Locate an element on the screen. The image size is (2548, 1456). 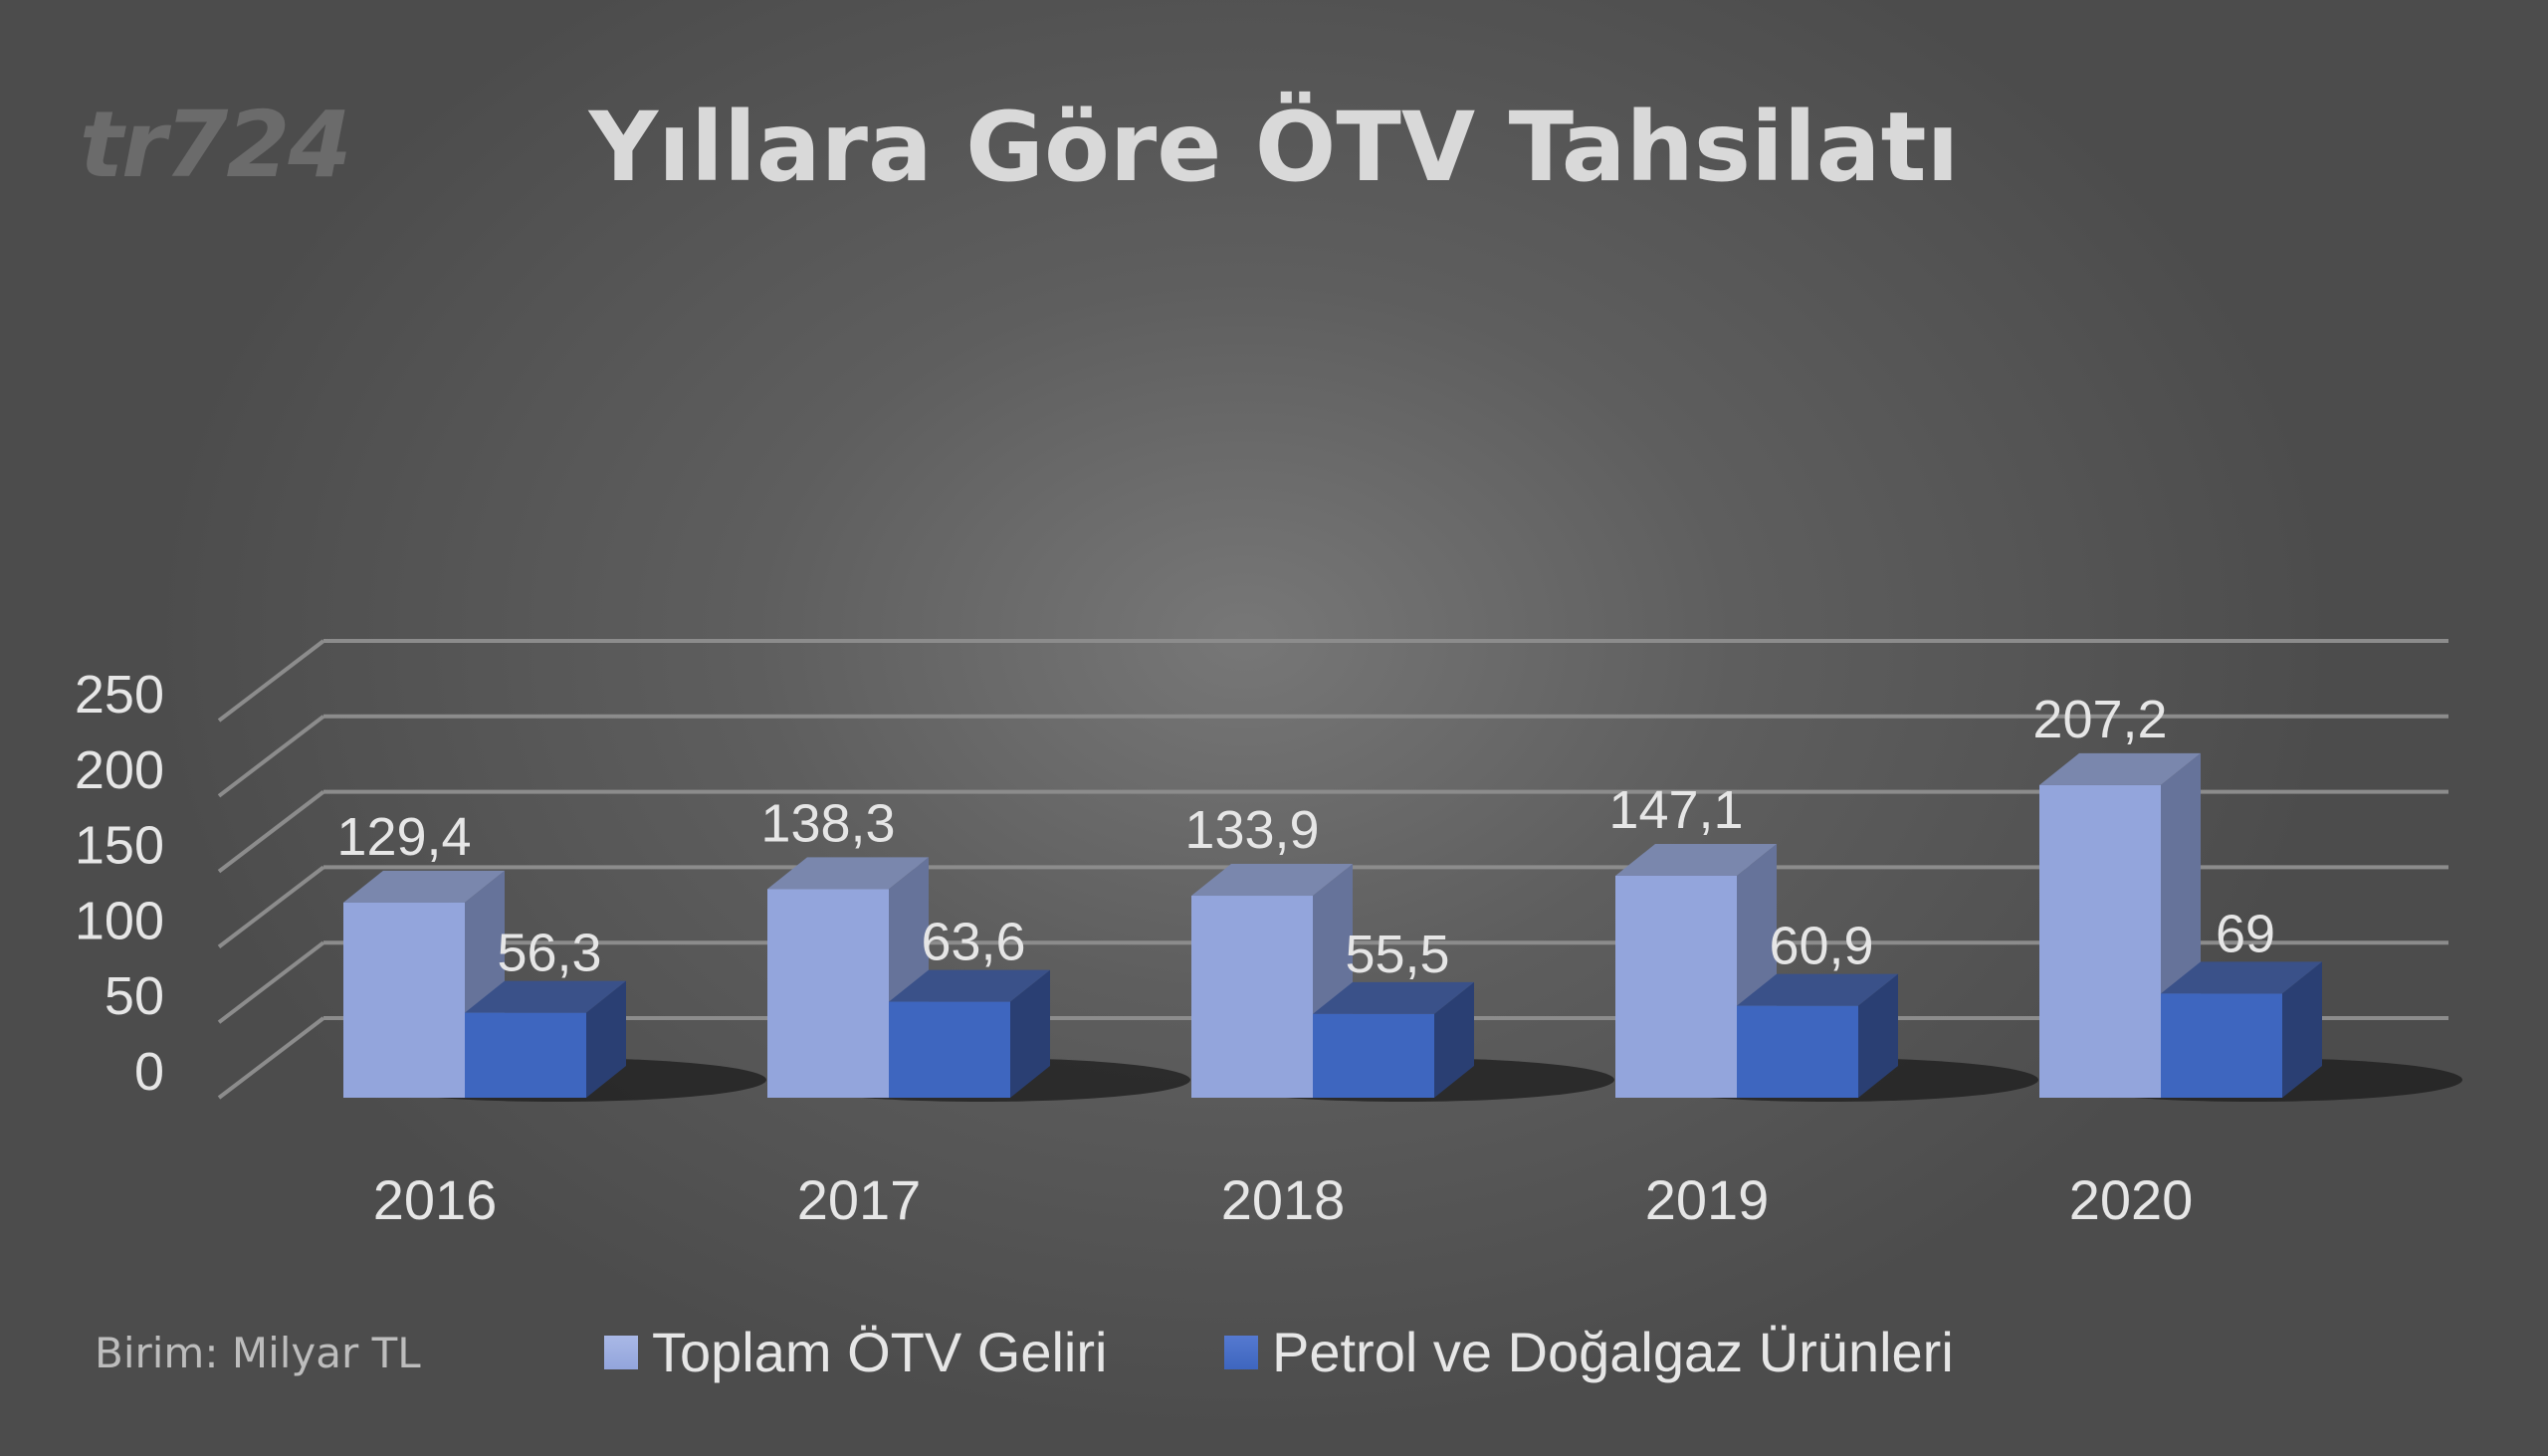
legend-swatch-petrol is located at coordinates (1241, 1352).